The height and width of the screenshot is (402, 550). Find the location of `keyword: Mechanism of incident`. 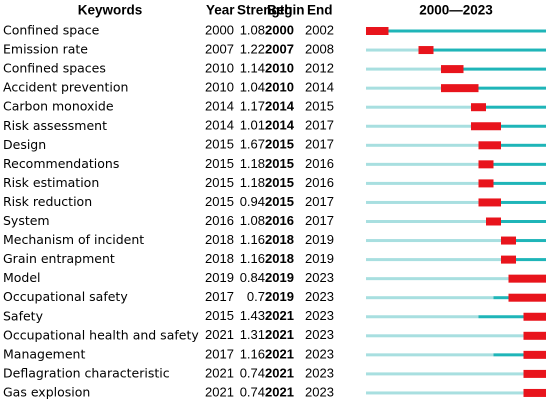

keyword: Mechanism of incident is located at coordinates (73, 239).